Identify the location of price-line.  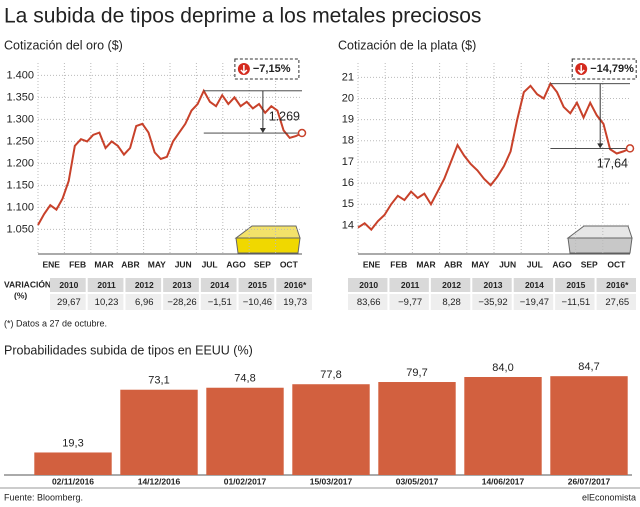
(494, 156).